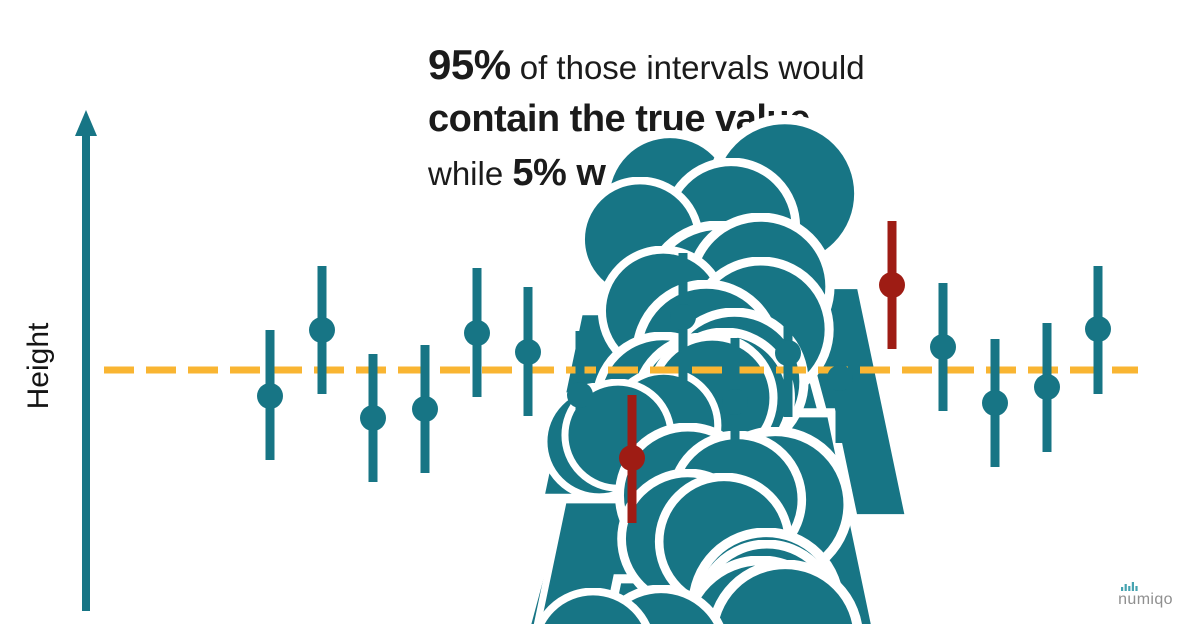  I want to click on headline-95pct: 95%, so click(469, 64).